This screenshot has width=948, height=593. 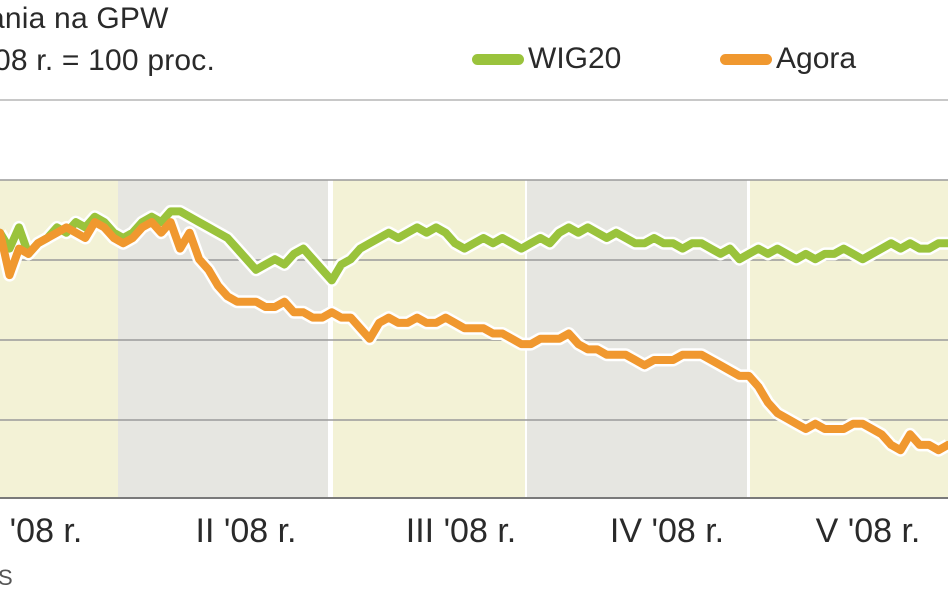 I want to click on x-tick-label-may: V '08 r., so click(x=868, y=531).